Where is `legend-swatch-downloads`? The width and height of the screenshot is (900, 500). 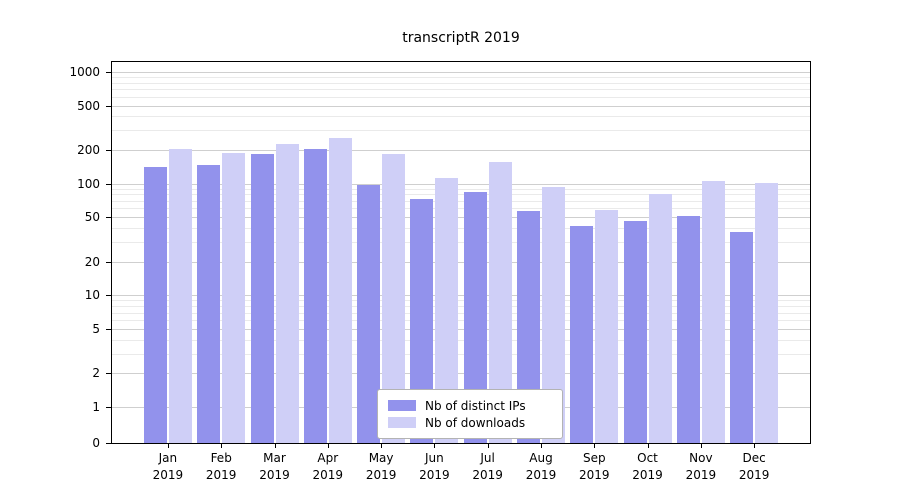
legend-swatch-downloads is located at coordinates (402, 422).